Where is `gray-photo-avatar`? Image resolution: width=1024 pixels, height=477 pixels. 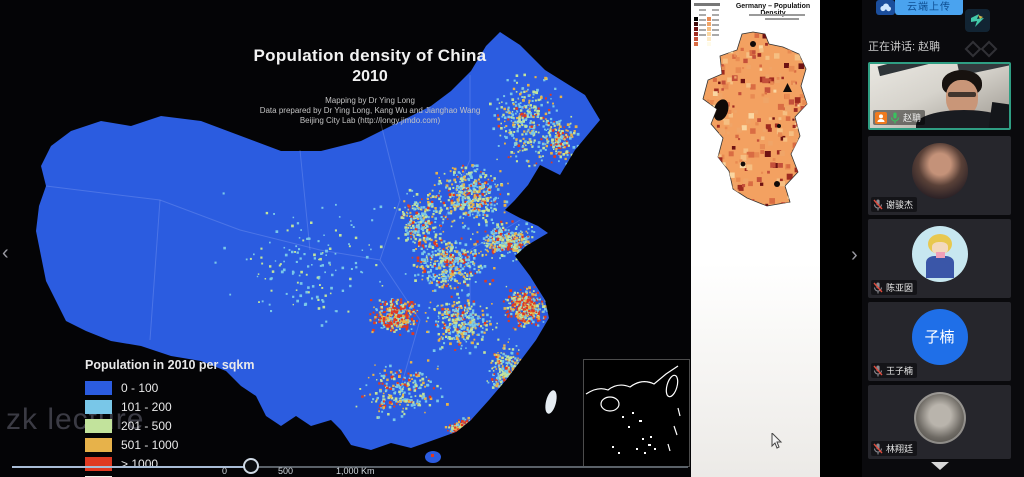 gray-photo-avatar is located at coordinates (939, 417).